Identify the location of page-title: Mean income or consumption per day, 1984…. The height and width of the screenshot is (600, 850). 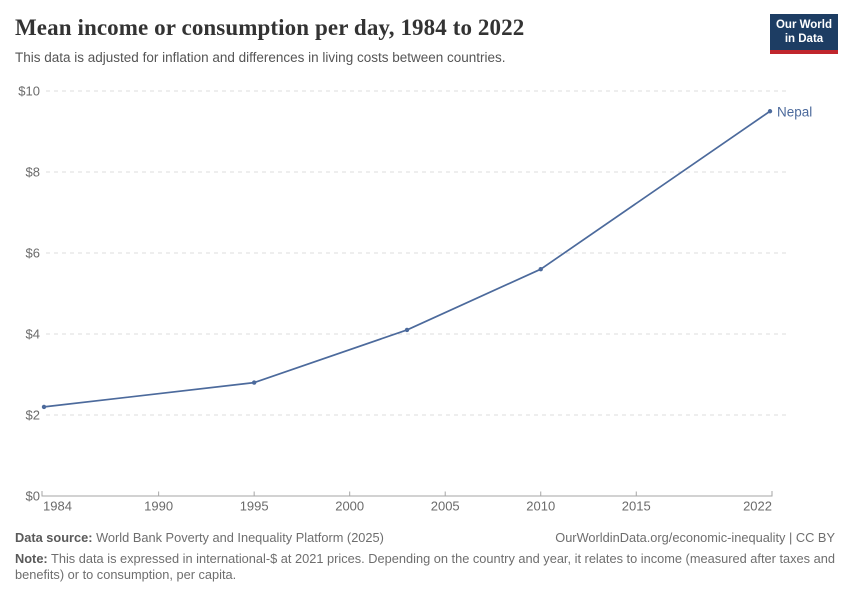
(270, 27).